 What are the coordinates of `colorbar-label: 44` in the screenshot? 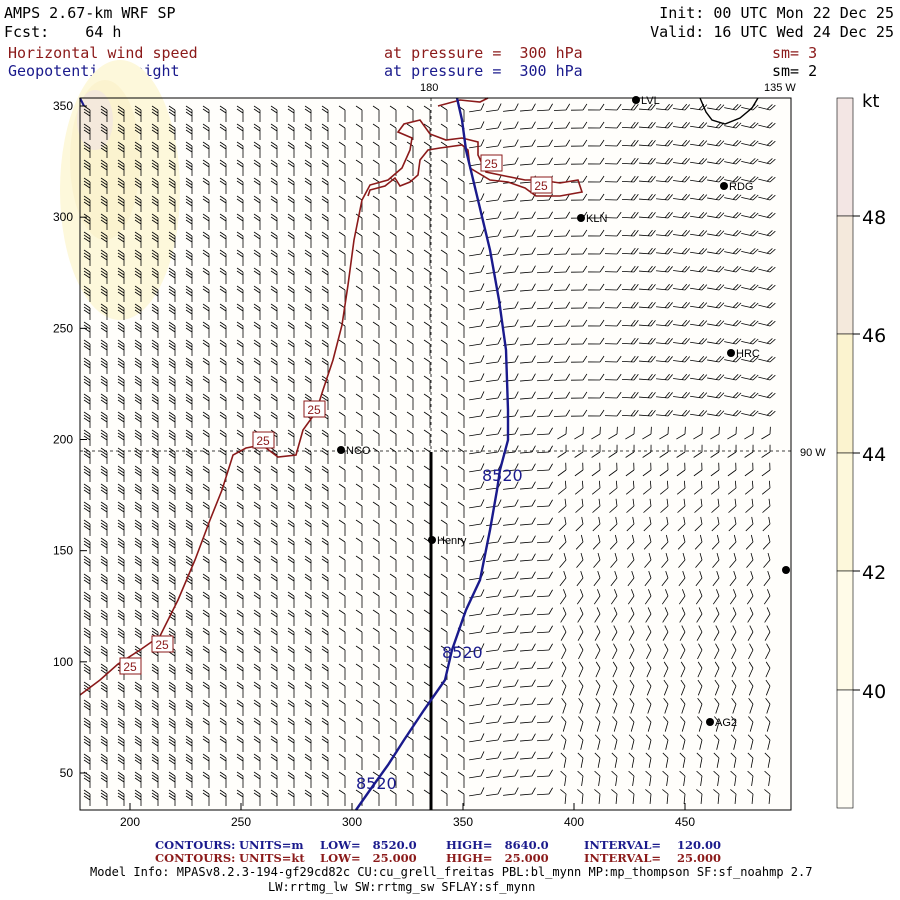 It's located at (874, 455).